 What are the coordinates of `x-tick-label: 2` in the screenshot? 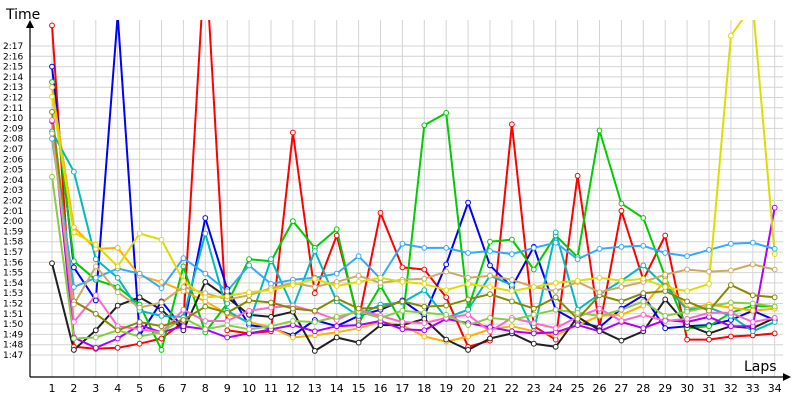 It's located at (73, 388).